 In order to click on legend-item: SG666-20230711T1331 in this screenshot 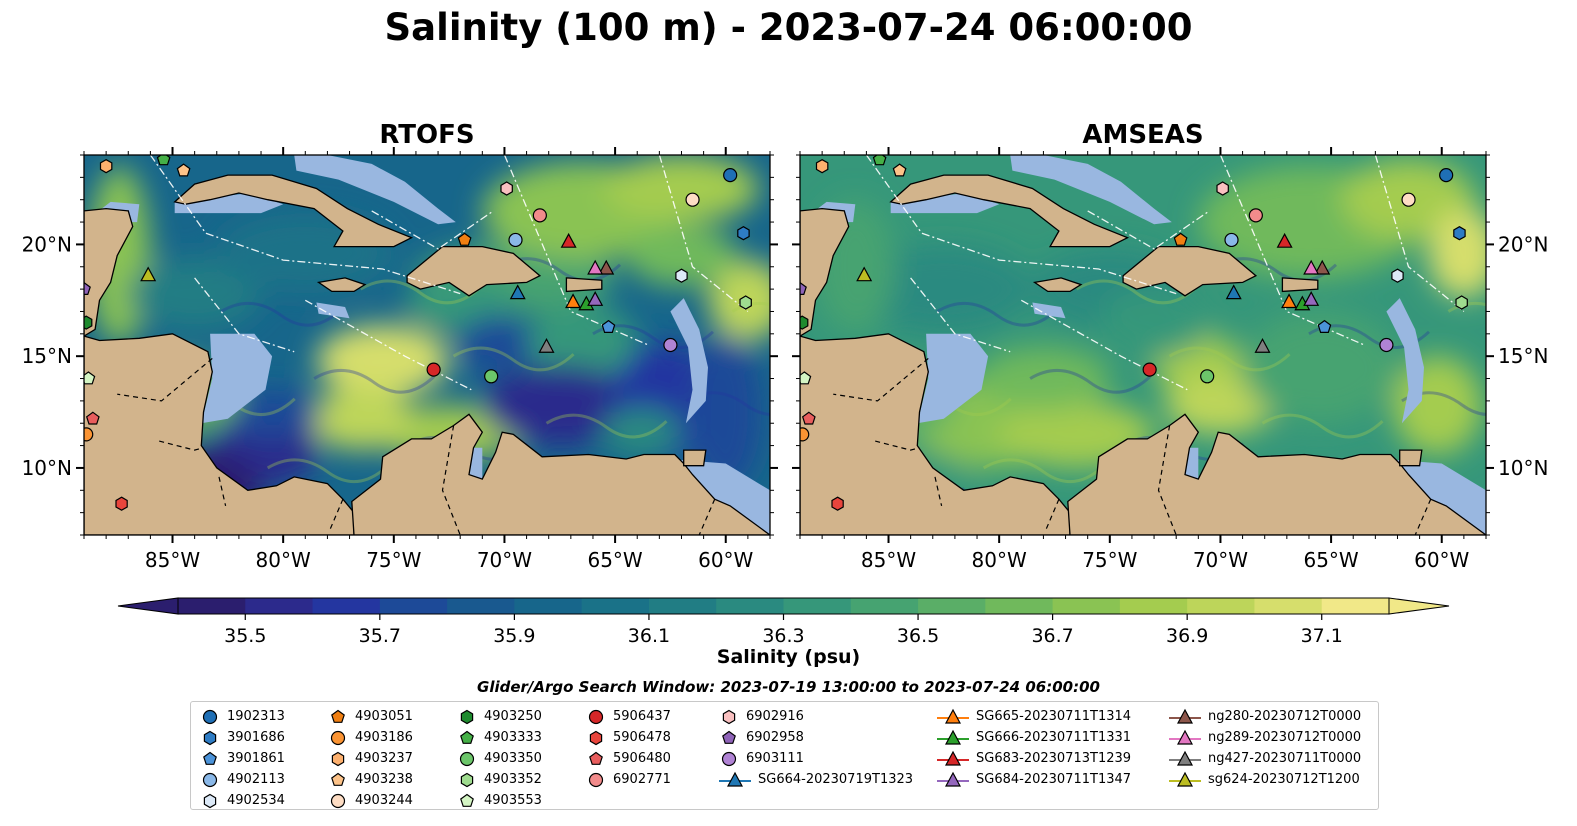, I will do `click(1033, 737)`.